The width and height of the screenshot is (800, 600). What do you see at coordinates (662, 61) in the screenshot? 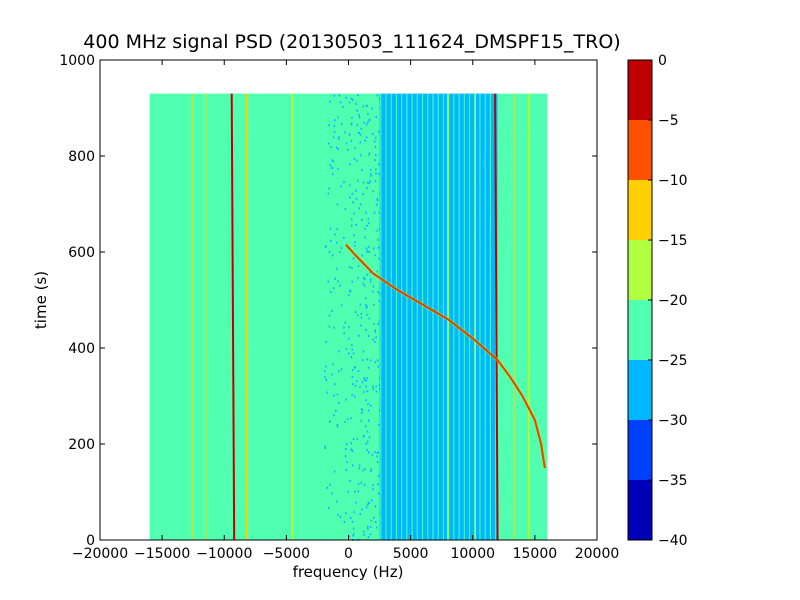
I see `colorbar-tick-label: 0` at bounding box center [662, 61].